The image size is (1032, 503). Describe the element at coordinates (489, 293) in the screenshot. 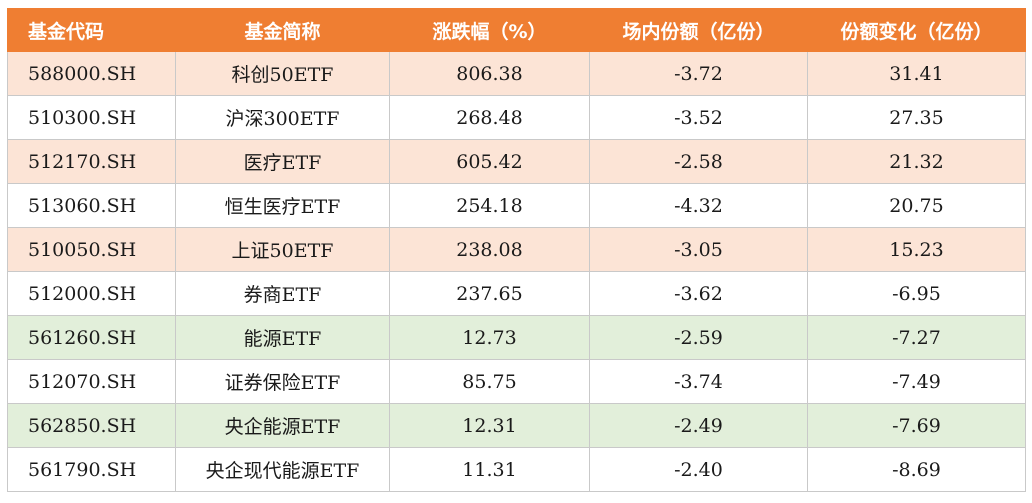

I see `change-pct-cell: 237.65` at that location.